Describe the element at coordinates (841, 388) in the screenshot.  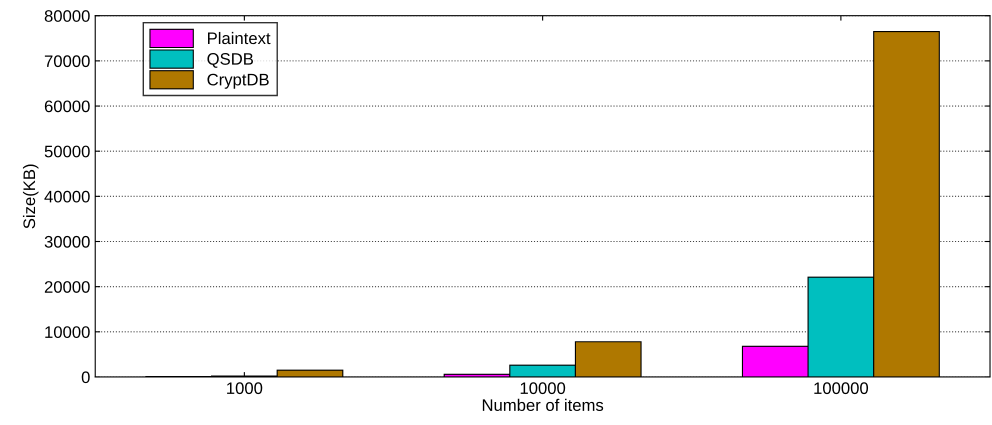
I see `x-tick-label: 100000` at that location.